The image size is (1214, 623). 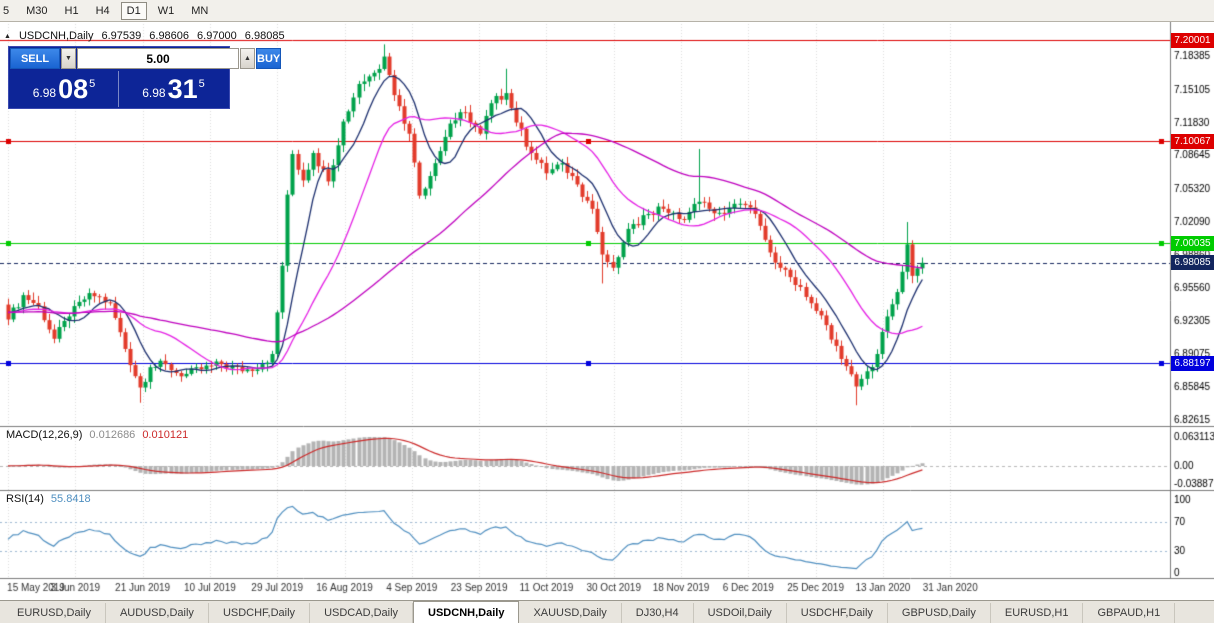 What do you see at coordinates (154, 93) in the screenshot?
I see `buy-price-base: 6.98` at bounding box center [154, 93].